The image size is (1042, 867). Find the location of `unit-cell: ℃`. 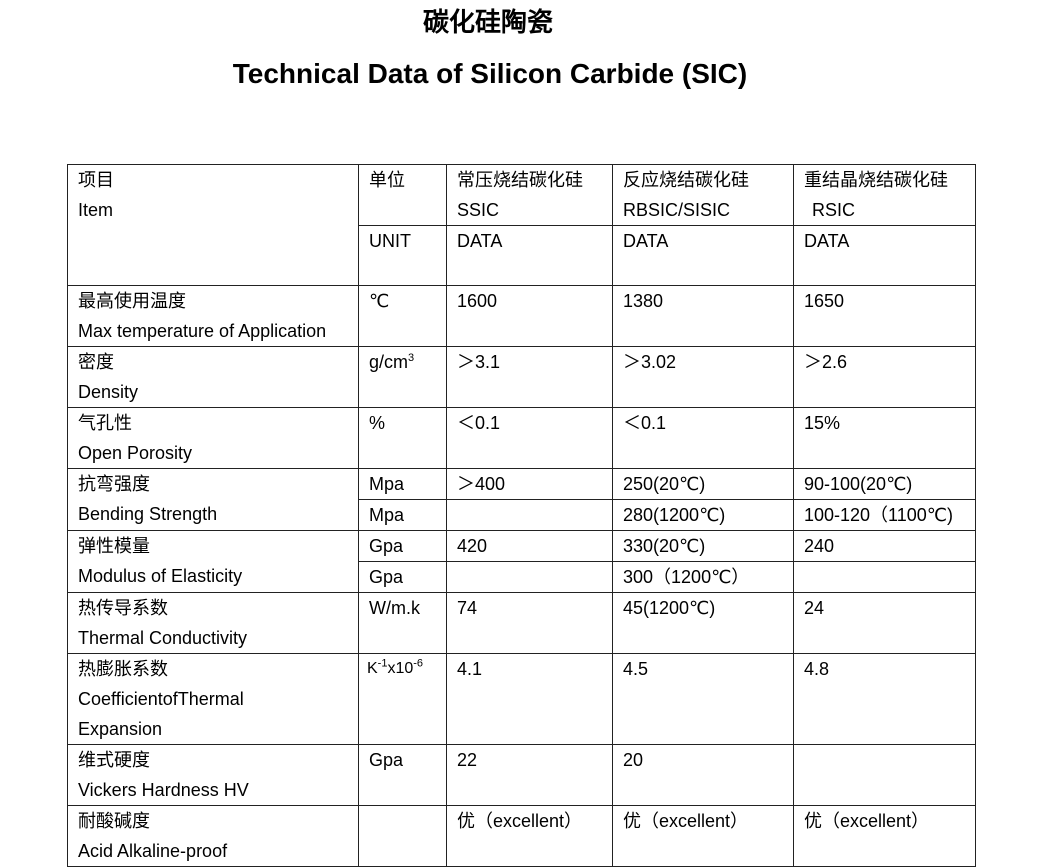

unit-cell: ℃ is located at coordinates (402, 316).